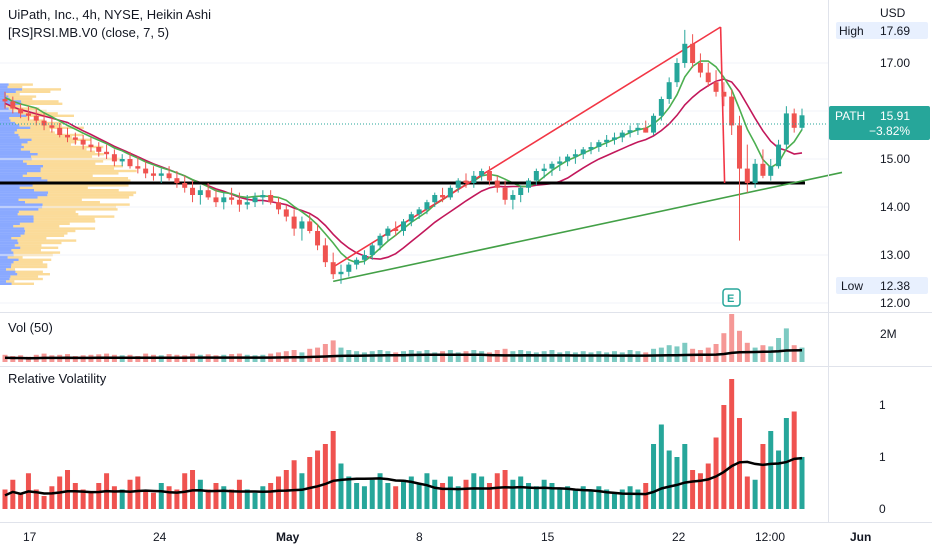 The height and width of the screenshot is (550, 932). What do you see at coordinates (403, 338) in the screenshot?
I see `volume-bars` at bounding box center [403, 338].